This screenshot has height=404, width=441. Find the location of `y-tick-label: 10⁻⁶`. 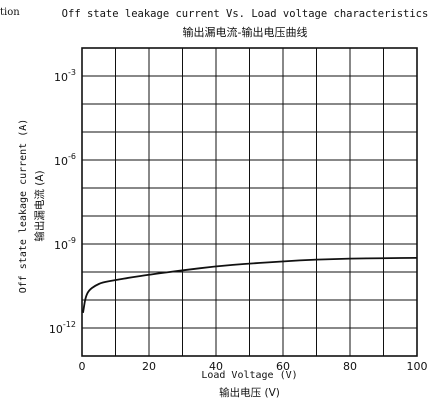

y-tick-label: 10⁻⁶ is located at coordinates (65, 160).